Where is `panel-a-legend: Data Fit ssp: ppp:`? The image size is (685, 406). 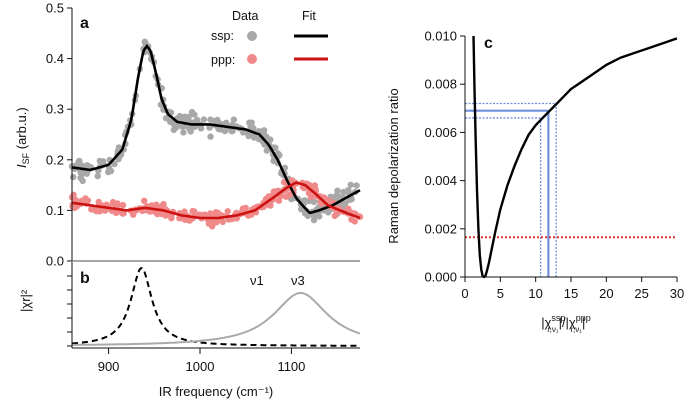
panel-a-legend: Data Fit ssp: ppp: is located at coordinates (269, 38).